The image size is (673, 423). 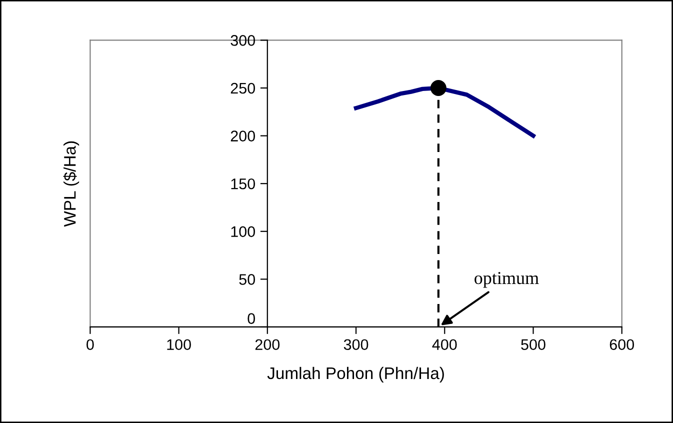 What do you see at coordinates (533, 344) in the screenshot?
I see `x-tick-label: 500` at bounding box center [533, 344].